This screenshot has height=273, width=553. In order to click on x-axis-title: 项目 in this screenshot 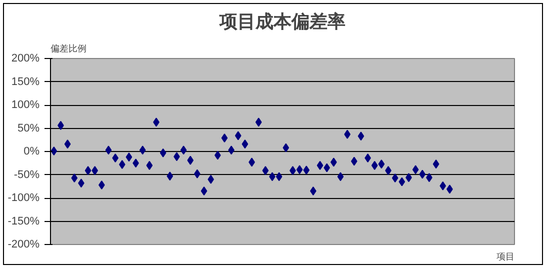, I will do `click(505, 257)`.